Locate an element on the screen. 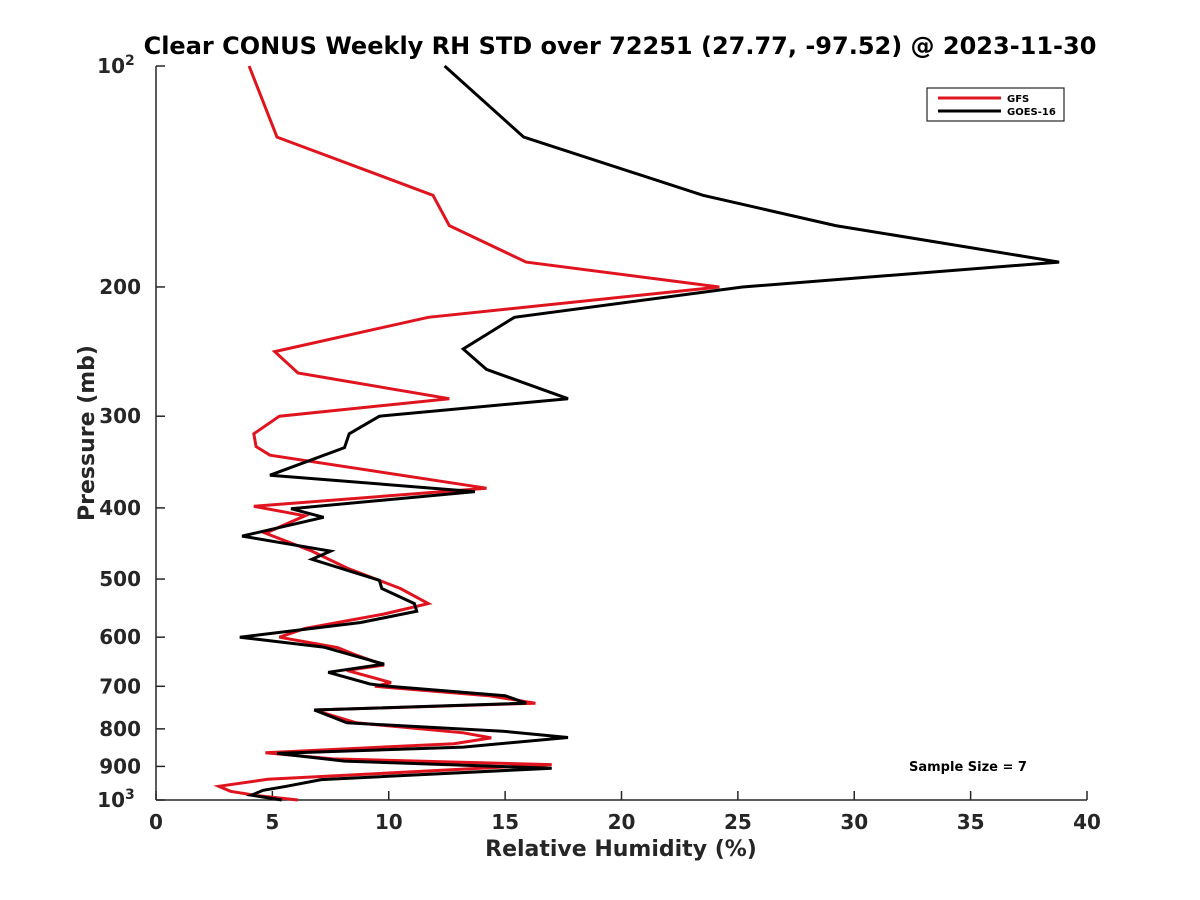 The width and height of the screenshot is (1200, 900). legend-box is located at coordinates (995, 104).